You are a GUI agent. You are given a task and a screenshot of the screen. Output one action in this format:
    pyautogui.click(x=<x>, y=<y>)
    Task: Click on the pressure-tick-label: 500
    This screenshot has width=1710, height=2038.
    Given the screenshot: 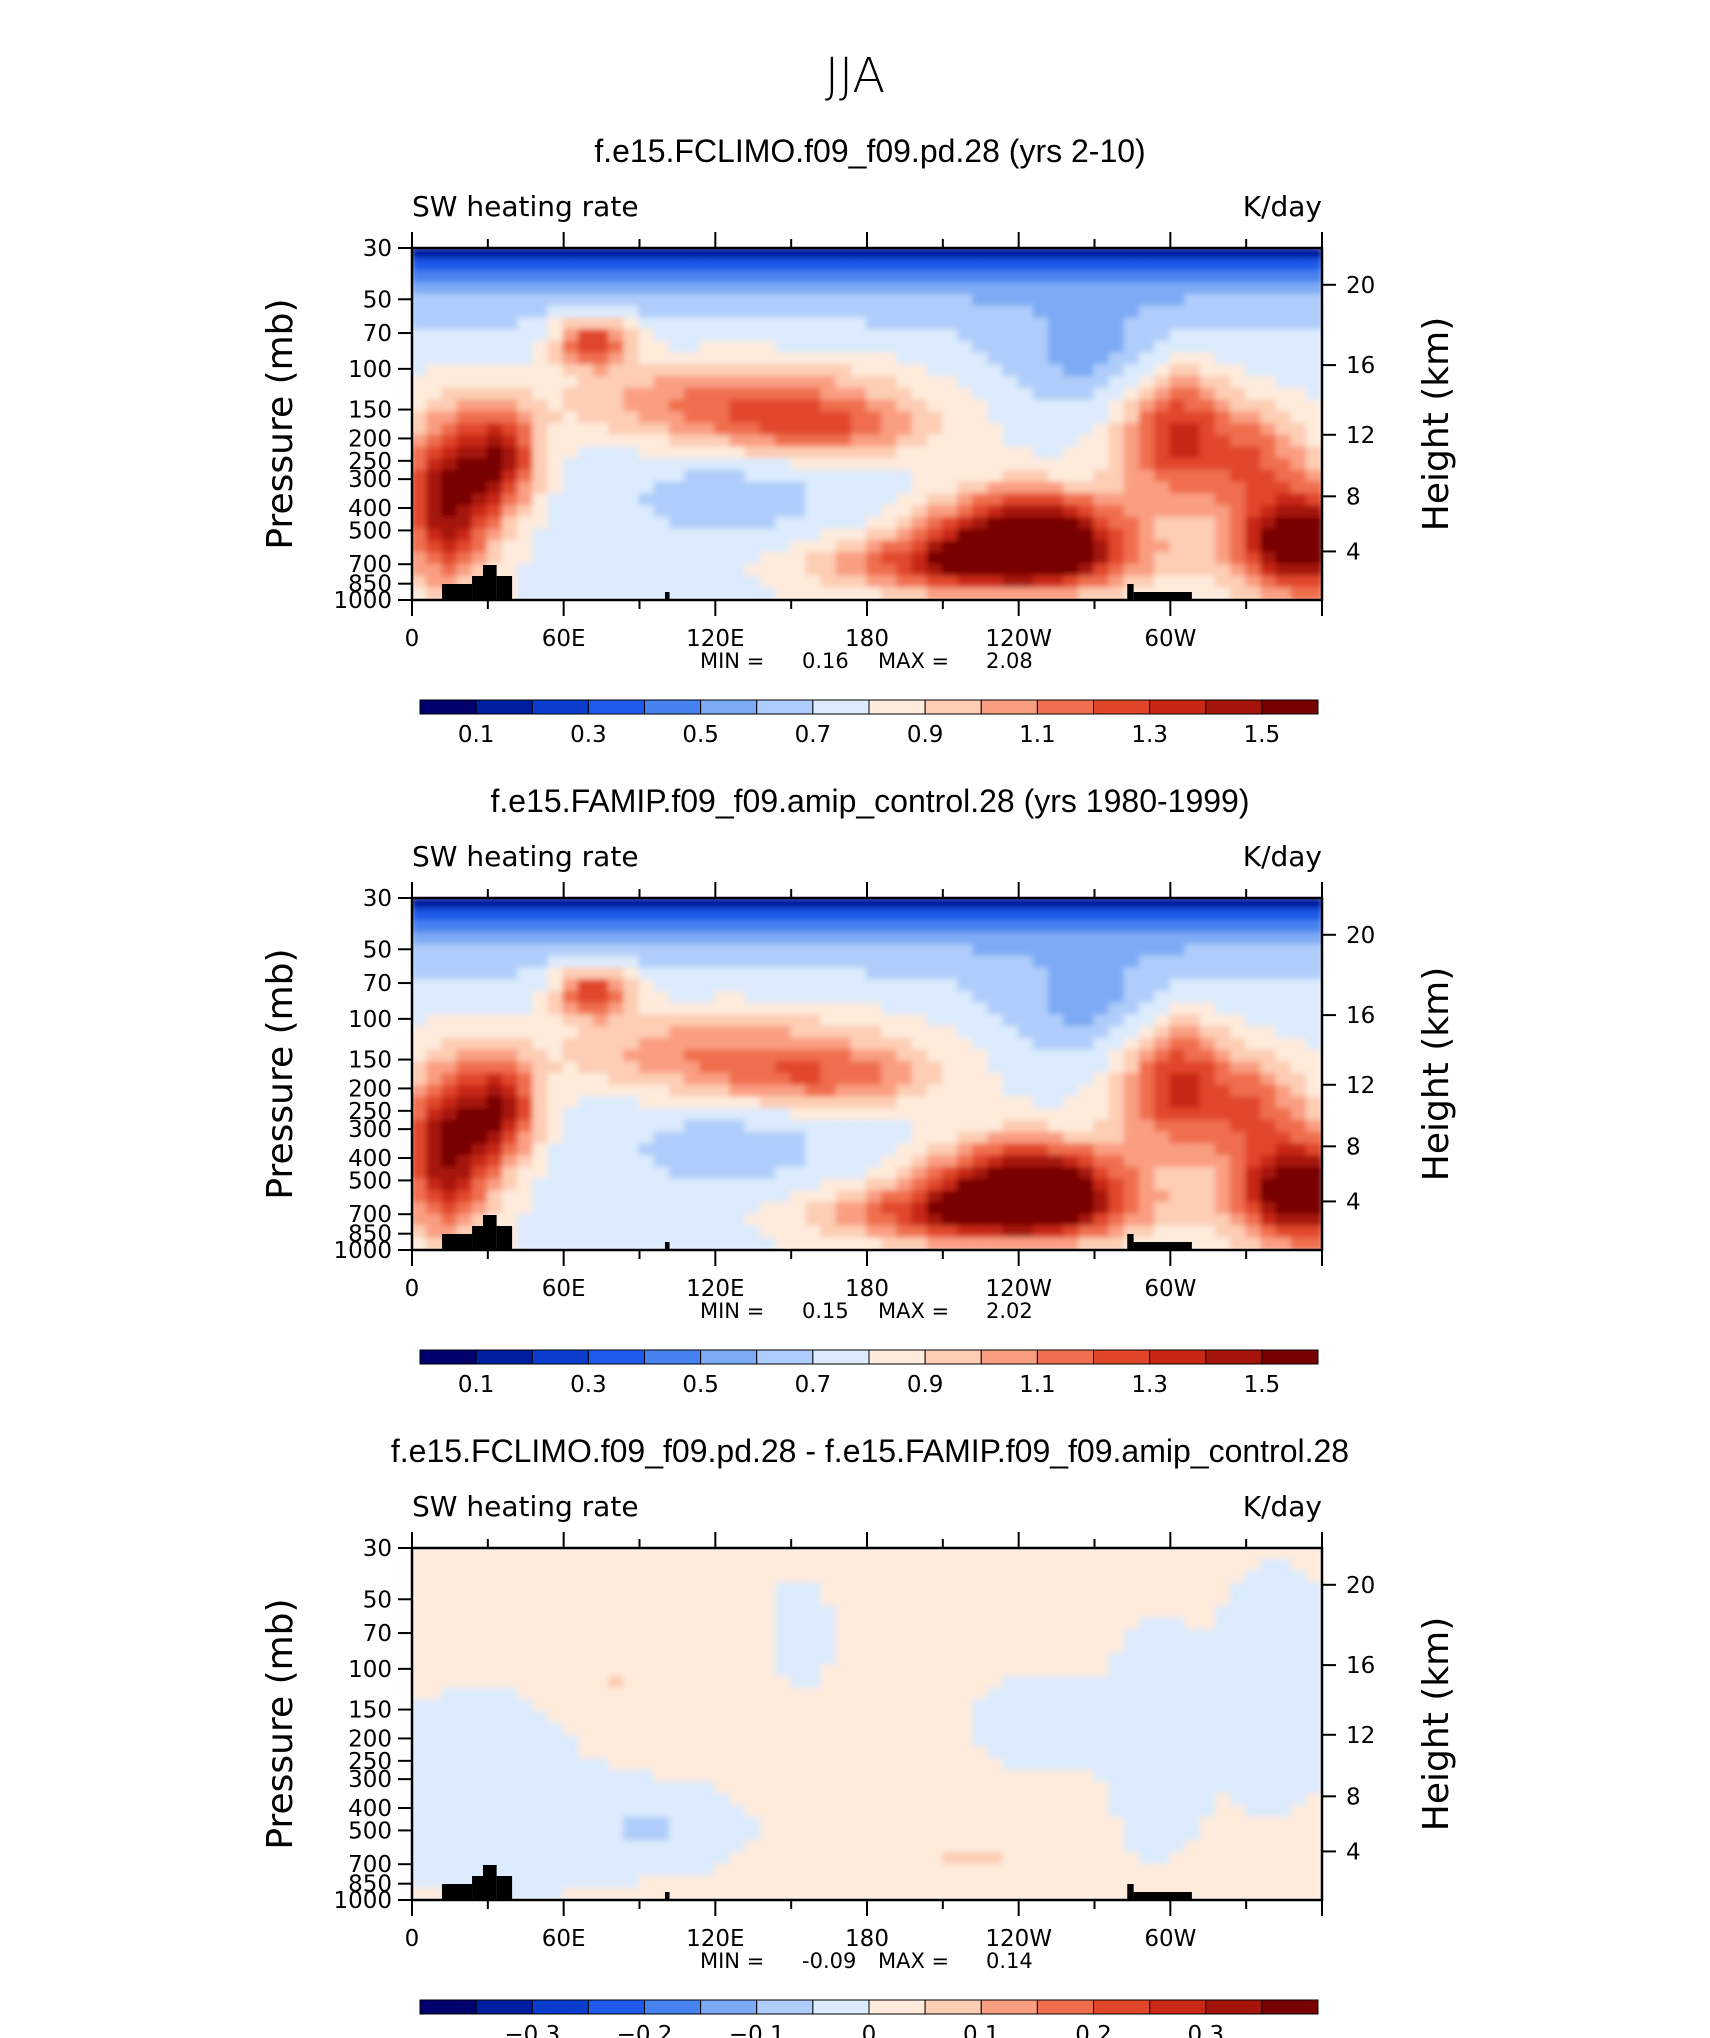 What is the action you would take?
    pyautogui.click(x=370, y=531)
    